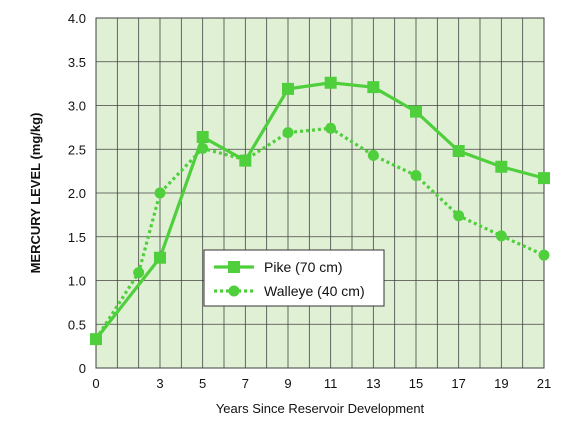 The width and height of the screenshot is (584, 430). What do you see at coordinates (373, 383) in the screenshot?
I see `x-tick-label: 13` at bounding box center [373, 383].